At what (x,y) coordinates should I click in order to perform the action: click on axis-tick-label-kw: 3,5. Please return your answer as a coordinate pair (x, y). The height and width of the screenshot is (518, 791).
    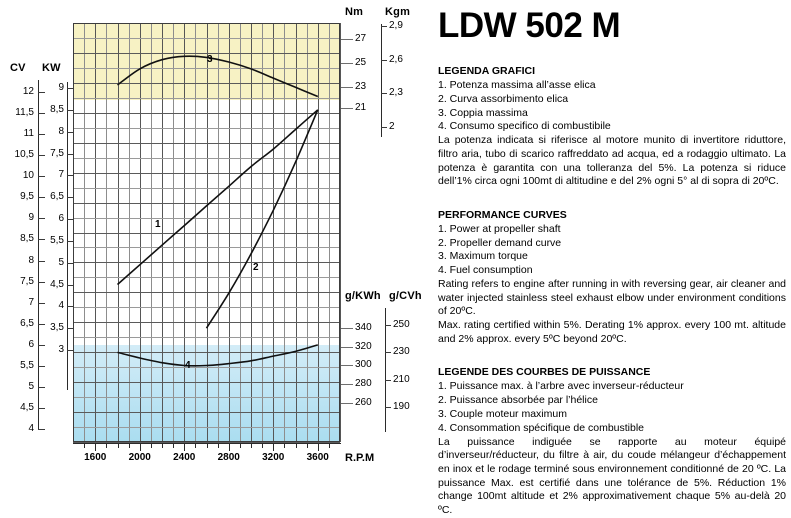
    Looking at the image, I should click on (57, 328).